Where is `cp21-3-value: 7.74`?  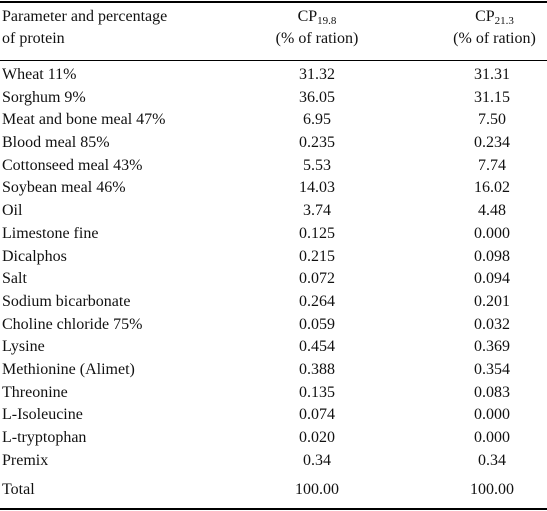 cp21-3-value: 7.74 is located at coordinates (492, 165).